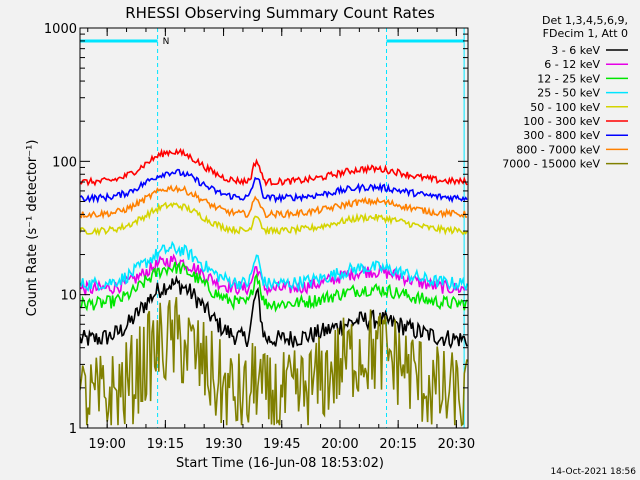 The image size is (640, 480). Describe the element at coordinates (594, 472) in the screenshot. I see `footer-date: 14-Oct-2021 18:56` at that location.